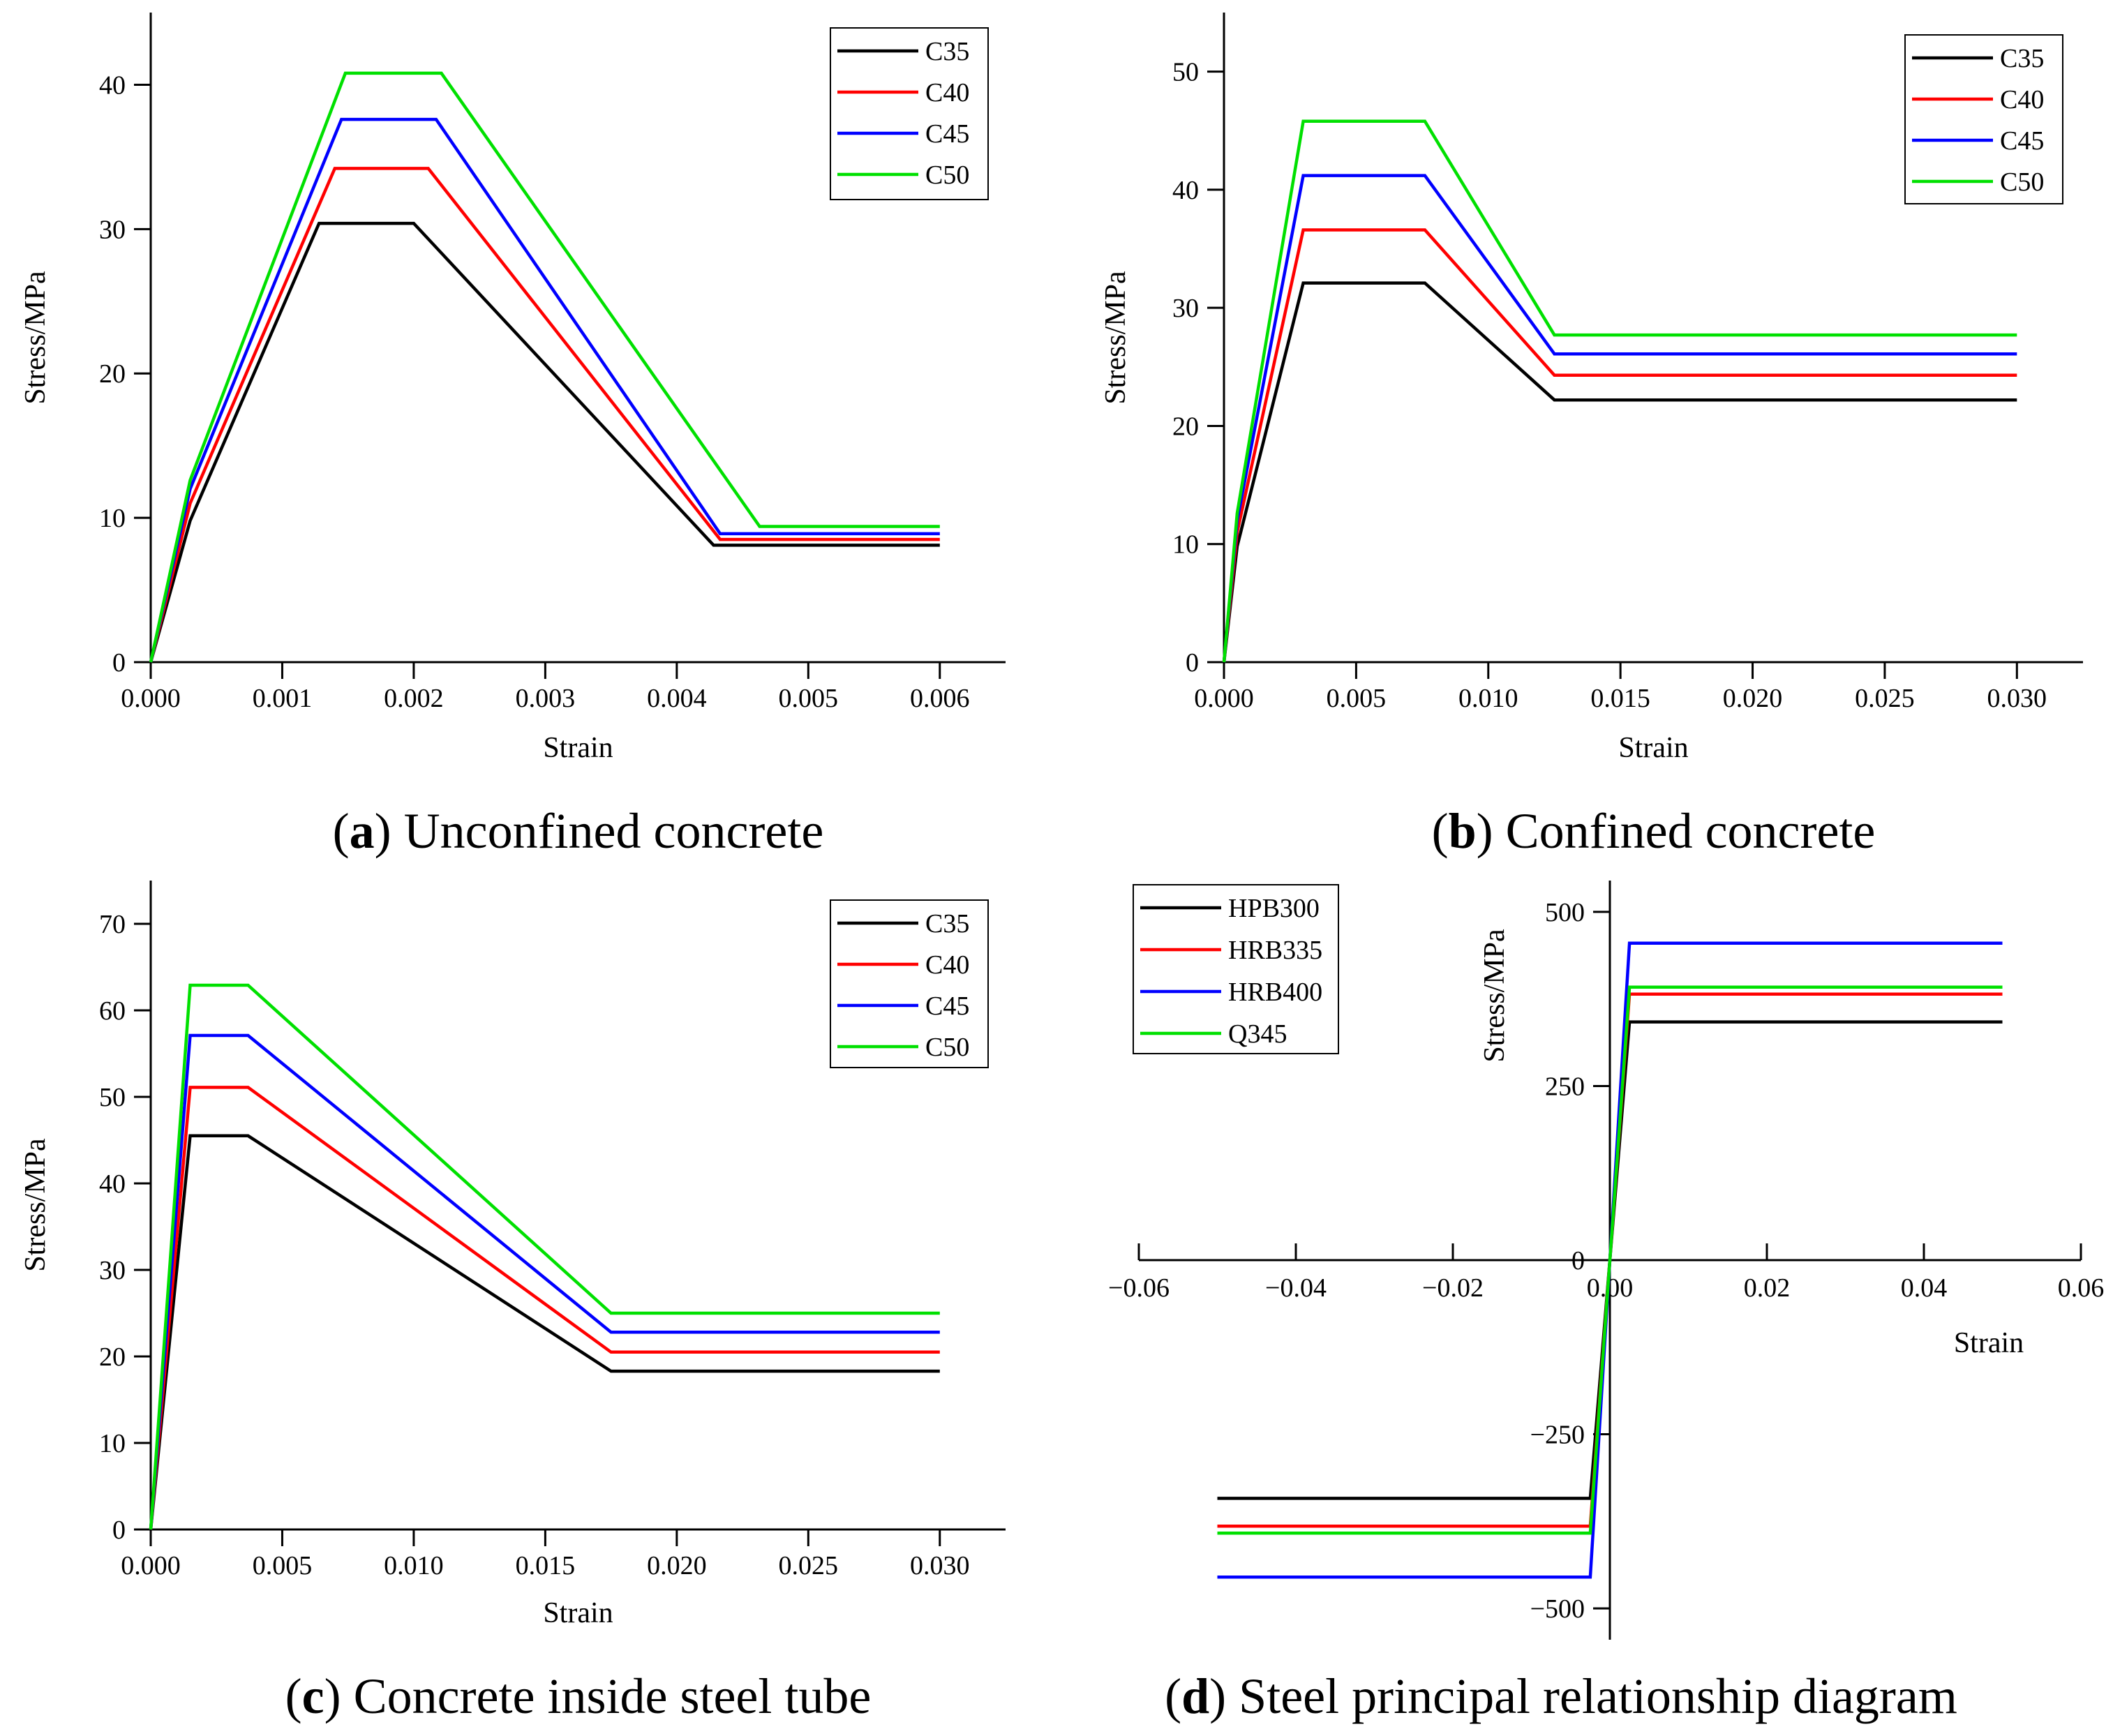 The height and width of the screenshot is (1736, 2113). What do you see at coordinates (1767, 1288) in the screenshot?
I see `x-tick-label: 0.02` at bounding box center [1767, 1288].